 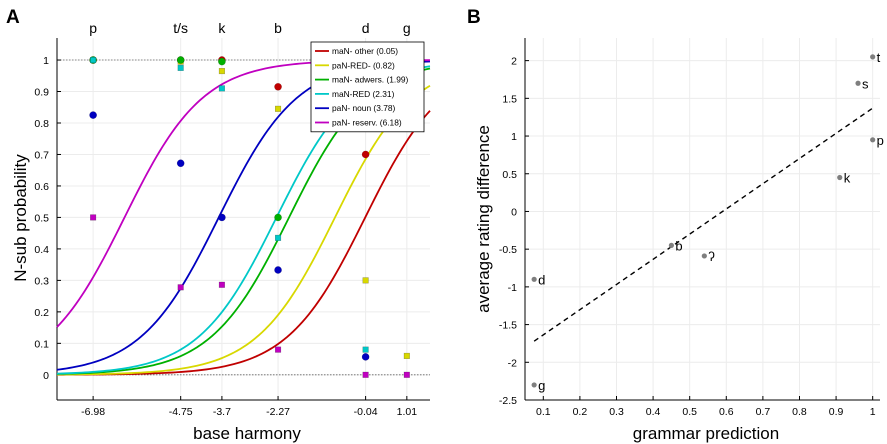 I want to click on panel-b-y-tick-label: 2, so click(x=514, y=62).